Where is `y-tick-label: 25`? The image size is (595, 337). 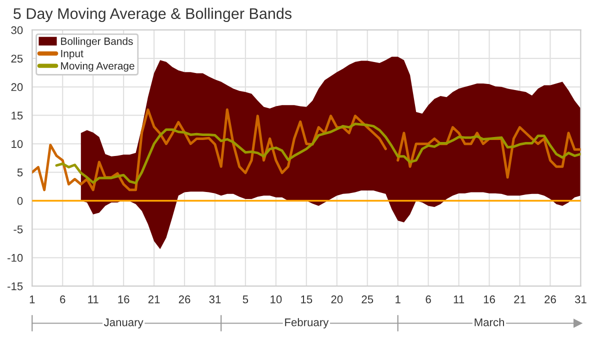
y-tick-label: 25 is located at coordinates (17, 58).